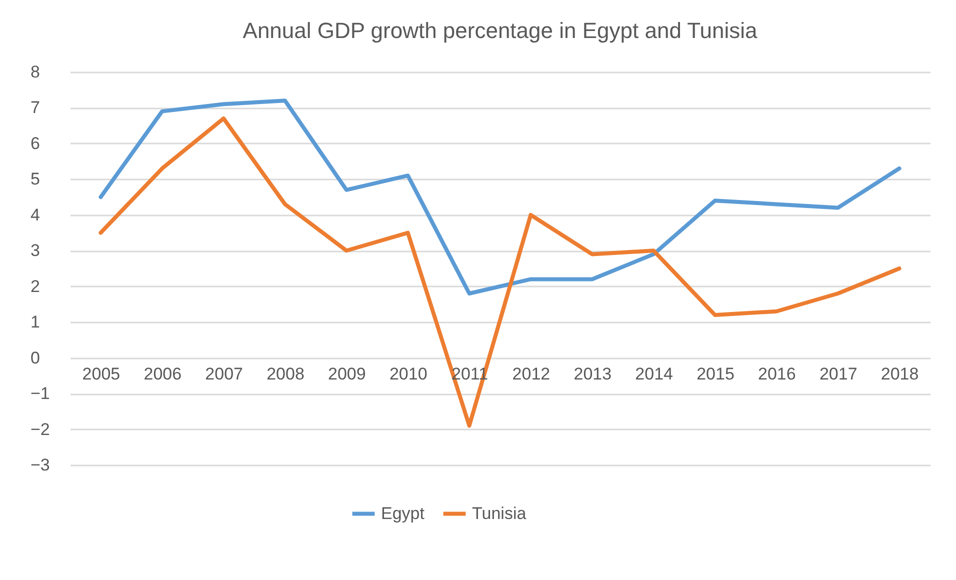 The height and width of the screenshot is (580, 956). I want to click on y-tick-label: 1, so click(35, 322).